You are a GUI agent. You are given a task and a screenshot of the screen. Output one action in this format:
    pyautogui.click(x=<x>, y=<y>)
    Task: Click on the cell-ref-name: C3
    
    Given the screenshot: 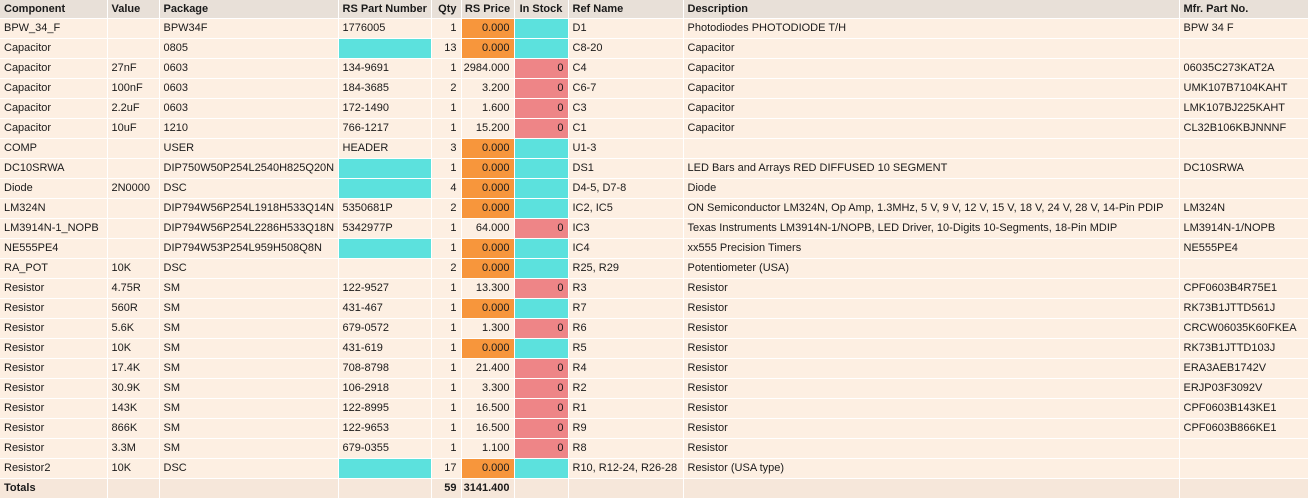 What is the action you would take?
    pyautogui.click(x=626, y=108)
    